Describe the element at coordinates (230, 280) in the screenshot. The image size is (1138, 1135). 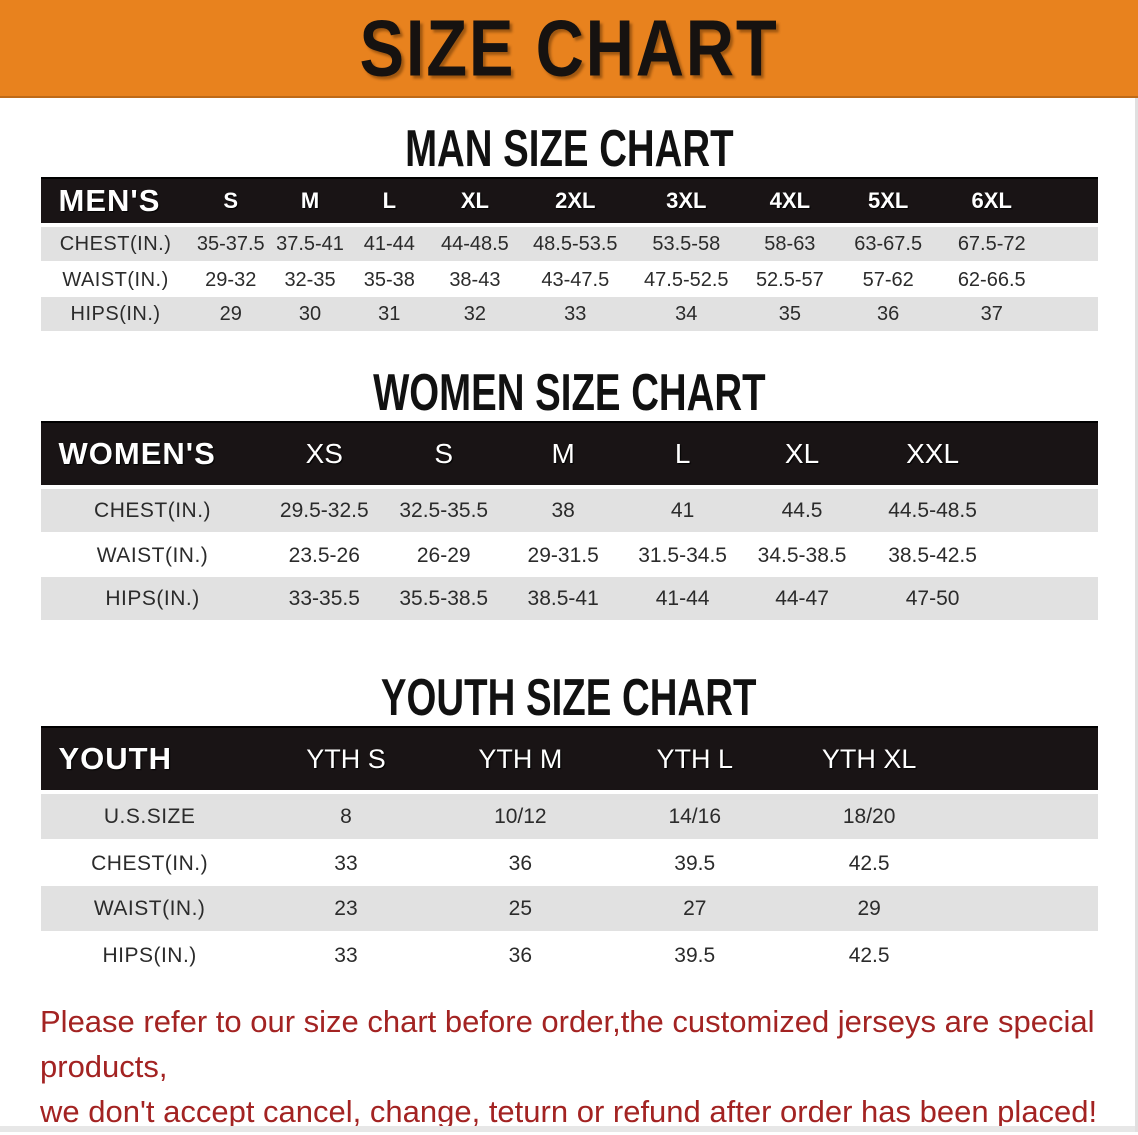
I see `table-cell: 29-32` at that location.